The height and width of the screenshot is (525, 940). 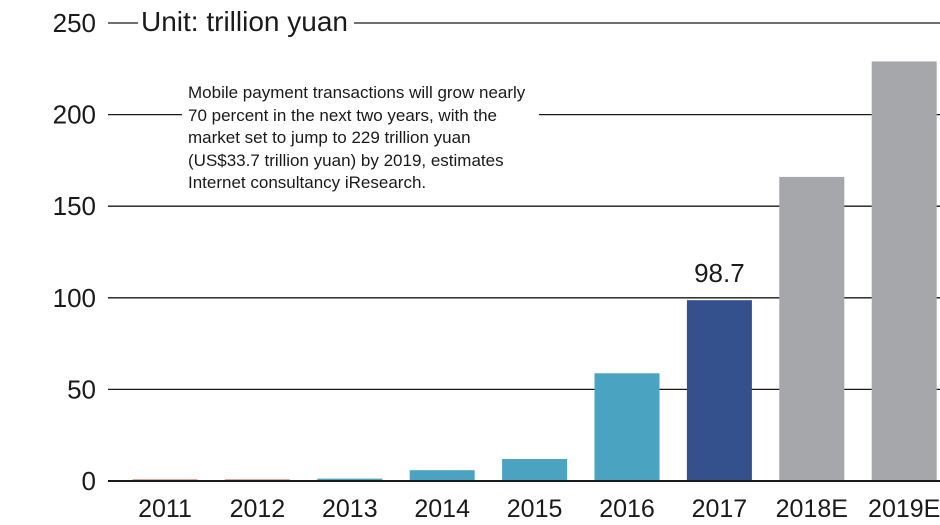 What do you see at coordinates (258, 509) in the screenshot?
I see `x-tick-label: 2012` at bounding box center [258, 509].